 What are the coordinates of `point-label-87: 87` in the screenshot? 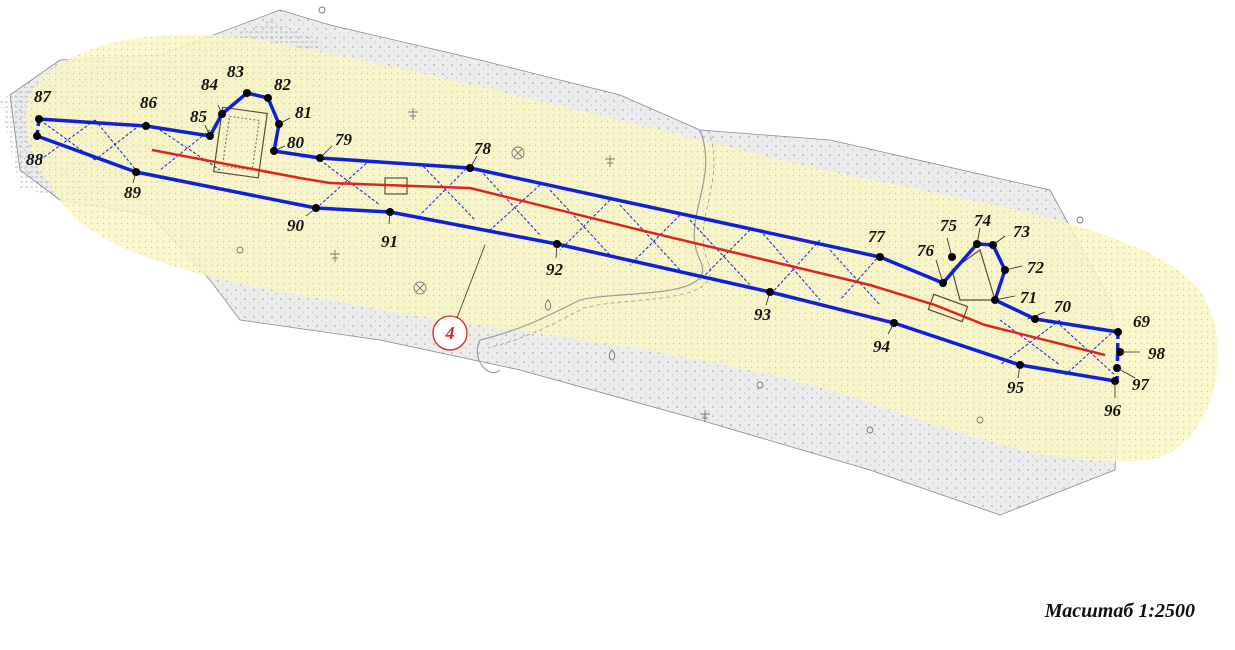 It's located at (43, 96).